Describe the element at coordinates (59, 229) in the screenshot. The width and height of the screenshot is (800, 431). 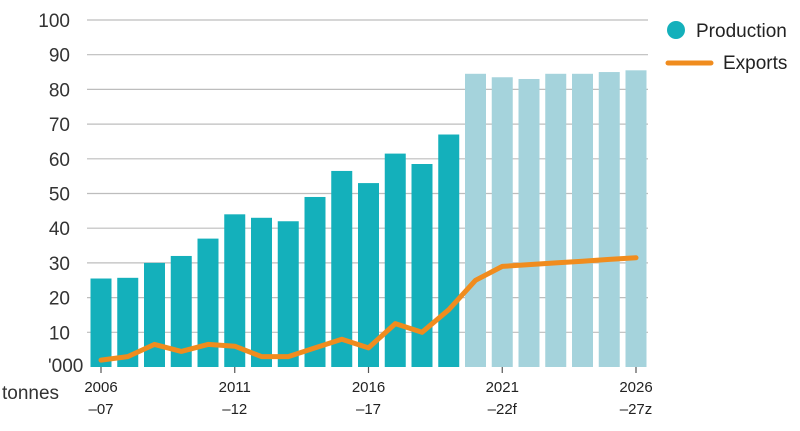
I see `y-tick-label: 40` at that location.